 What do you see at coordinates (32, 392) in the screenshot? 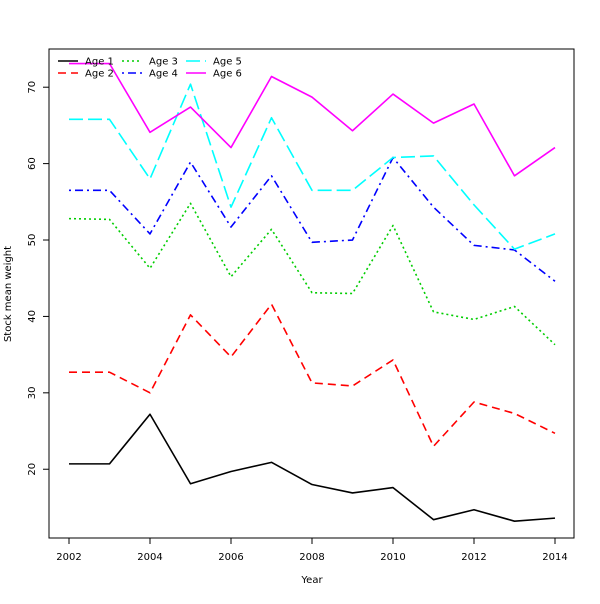
I see `y-tick-label: 30` at bounding box center [32, 392].